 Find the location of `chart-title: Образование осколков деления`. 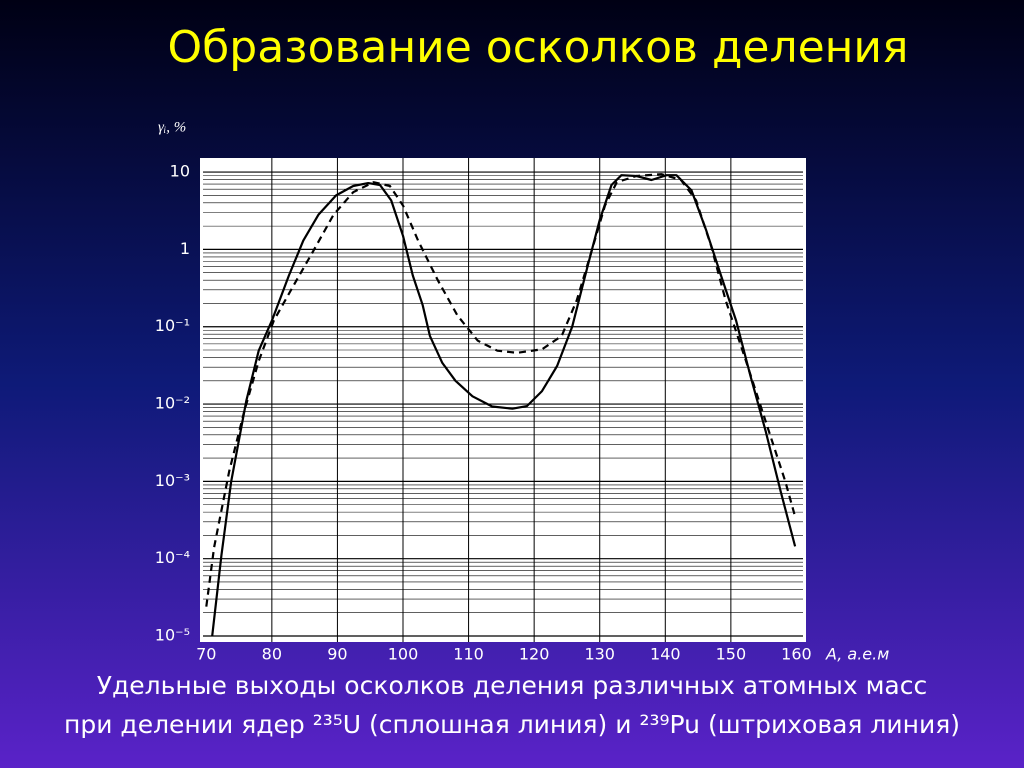

chart-title: Образование осколков деления is located at coordinates (538, 47).